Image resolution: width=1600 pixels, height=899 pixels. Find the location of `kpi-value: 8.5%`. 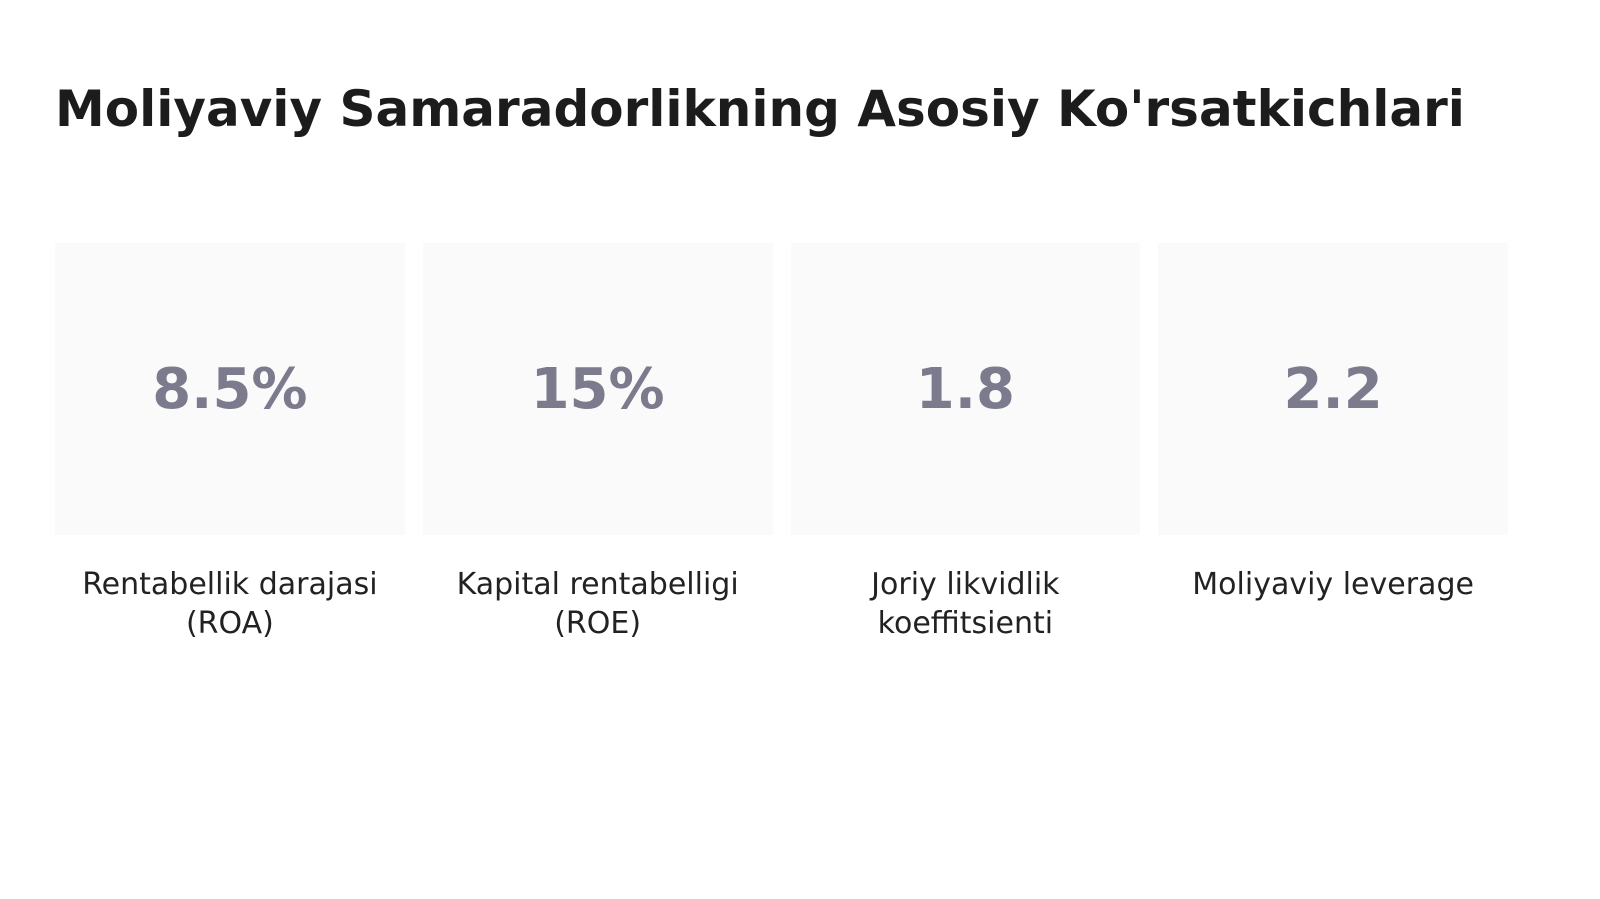

kpi-value: 8.5% is located at coordinates (230, 389).